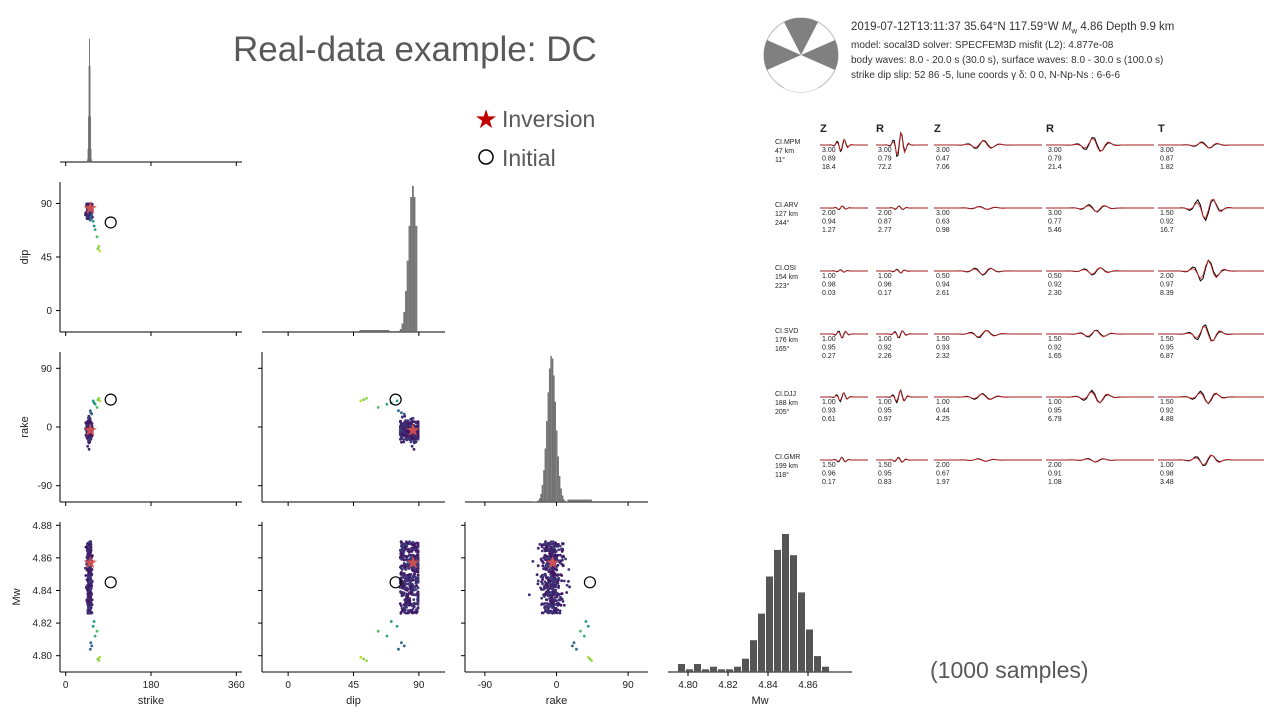  What do you see at coordinates (1055, 356) in the screenshot?
I see `trace-stat: 1.65` at bounding box center [1055, 356].